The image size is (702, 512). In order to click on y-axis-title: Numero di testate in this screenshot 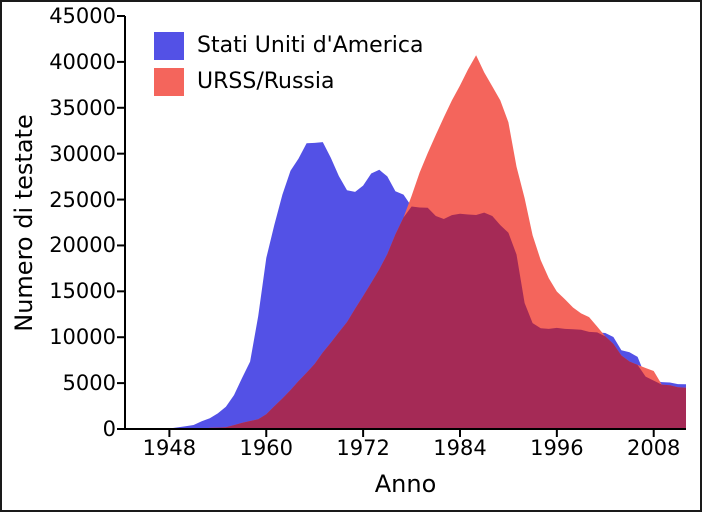, I will do `click(24, 223)`.